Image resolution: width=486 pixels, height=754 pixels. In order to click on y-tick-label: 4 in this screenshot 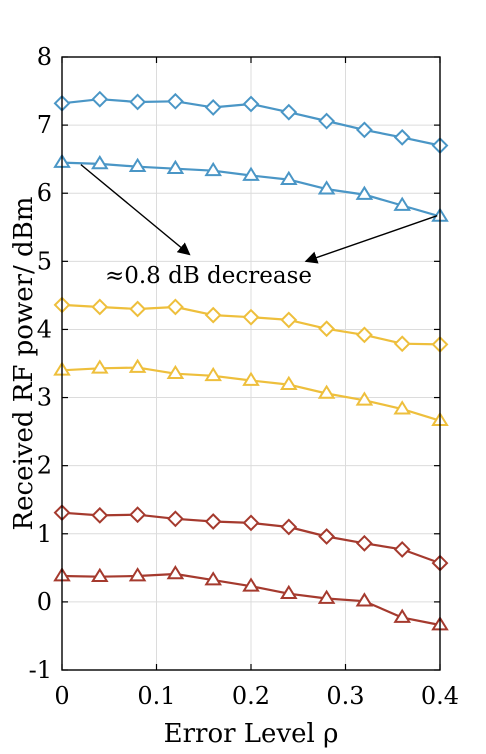, I will do `click(44, 329)`.